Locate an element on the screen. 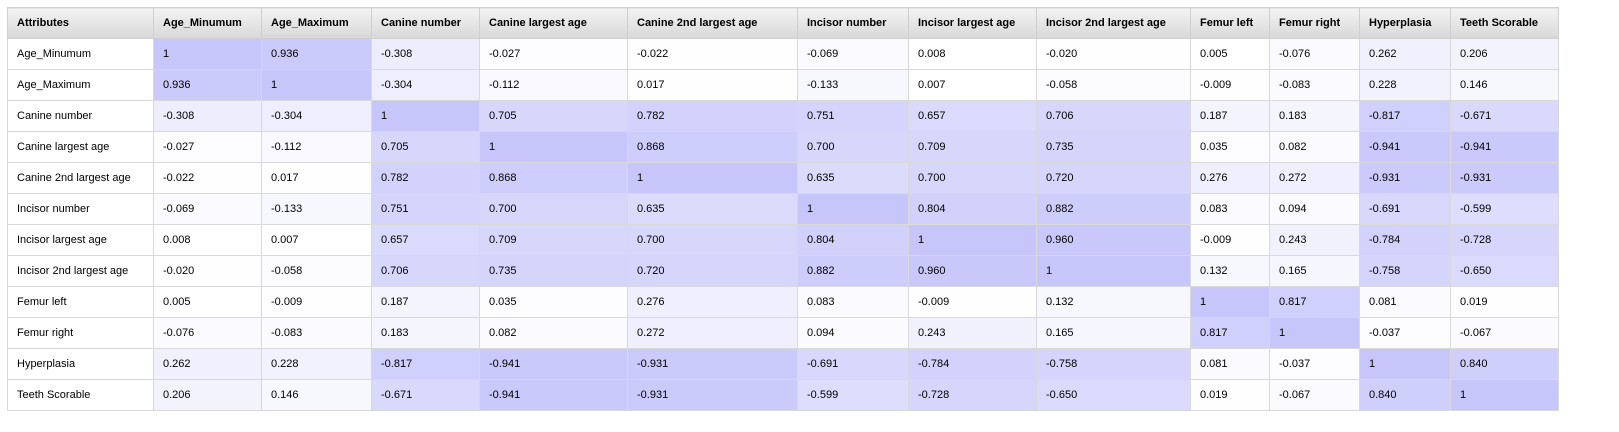 This screenshot has height=432, width=1619. correlation-cell: -0.308 is located at coordinates (207, 116).